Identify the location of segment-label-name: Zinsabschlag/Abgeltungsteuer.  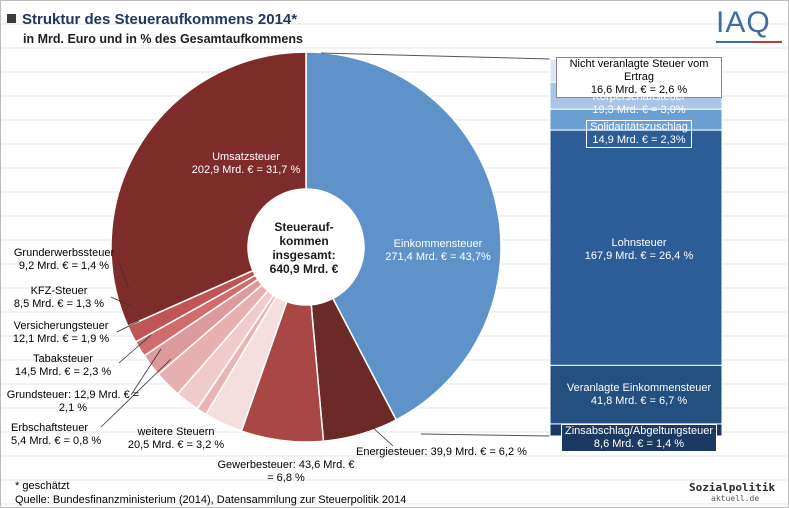
(639, 431).